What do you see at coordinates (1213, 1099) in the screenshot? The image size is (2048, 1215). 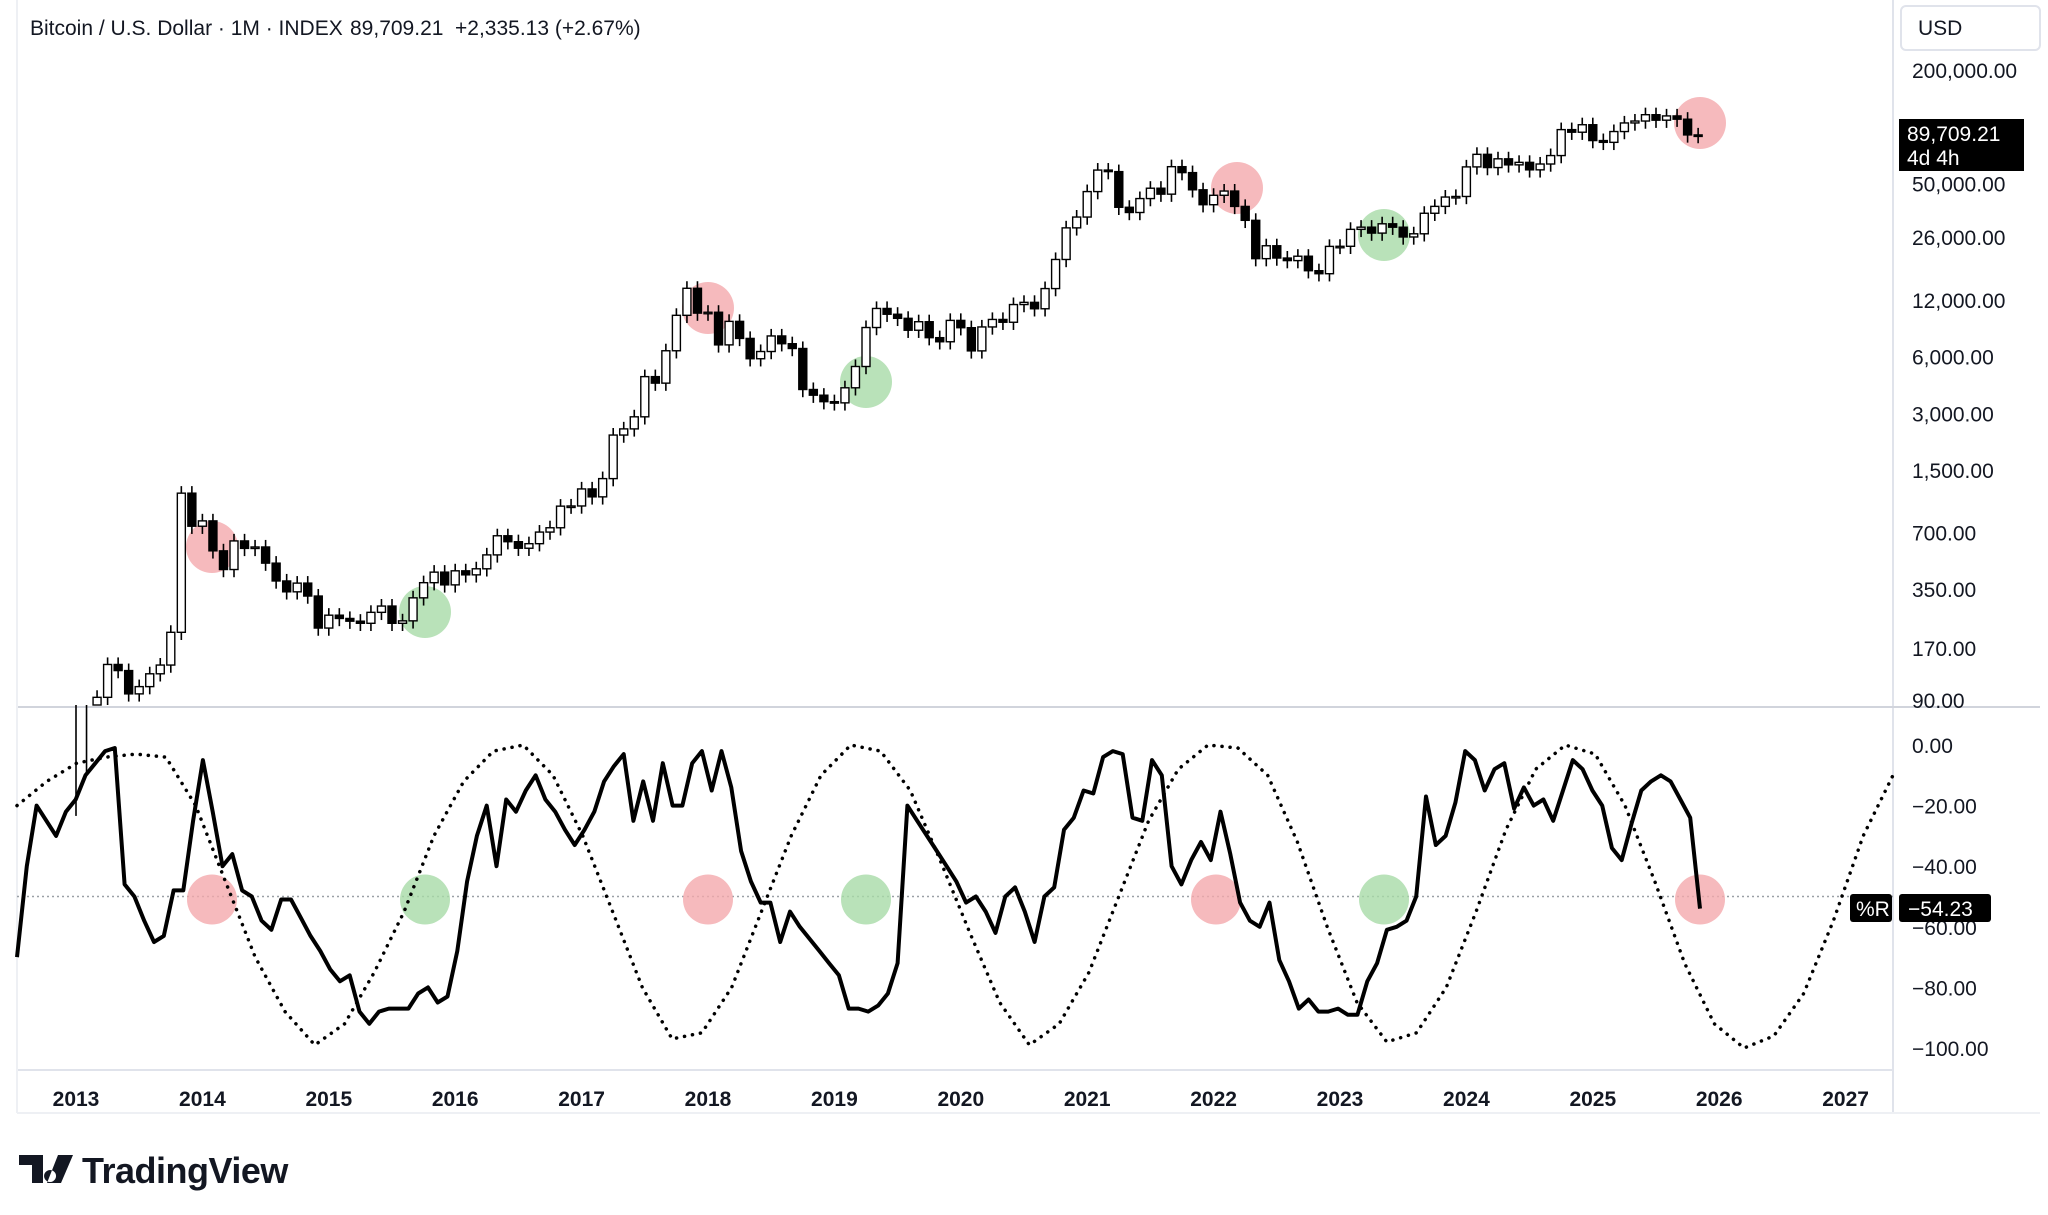 I see `year-tick-label: 2022` at bounding box center [1213, 1099].